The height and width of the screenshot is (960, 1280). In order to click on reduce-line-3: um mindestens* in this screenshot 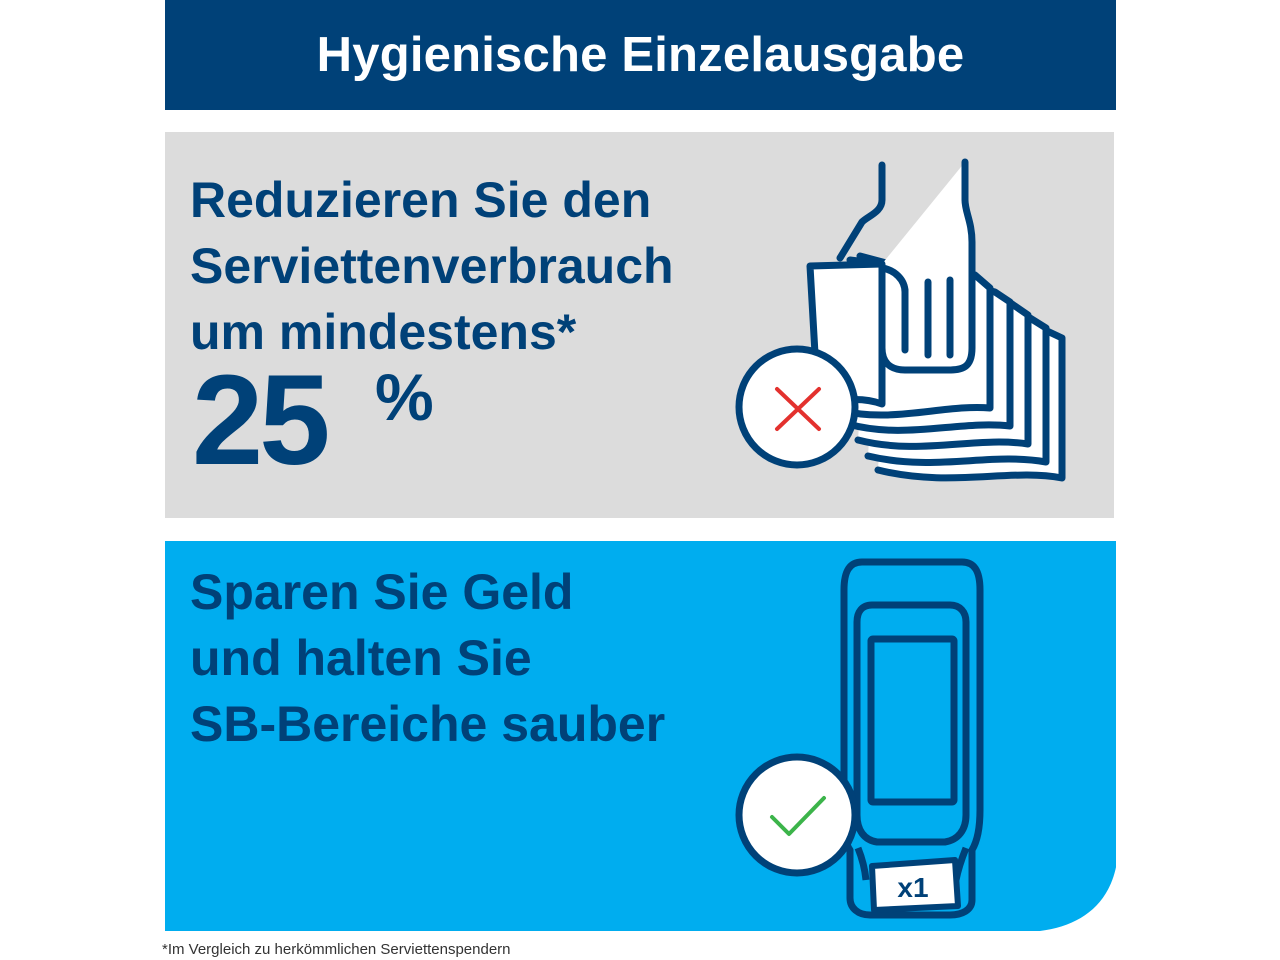, I will do `click(383, 332)`.